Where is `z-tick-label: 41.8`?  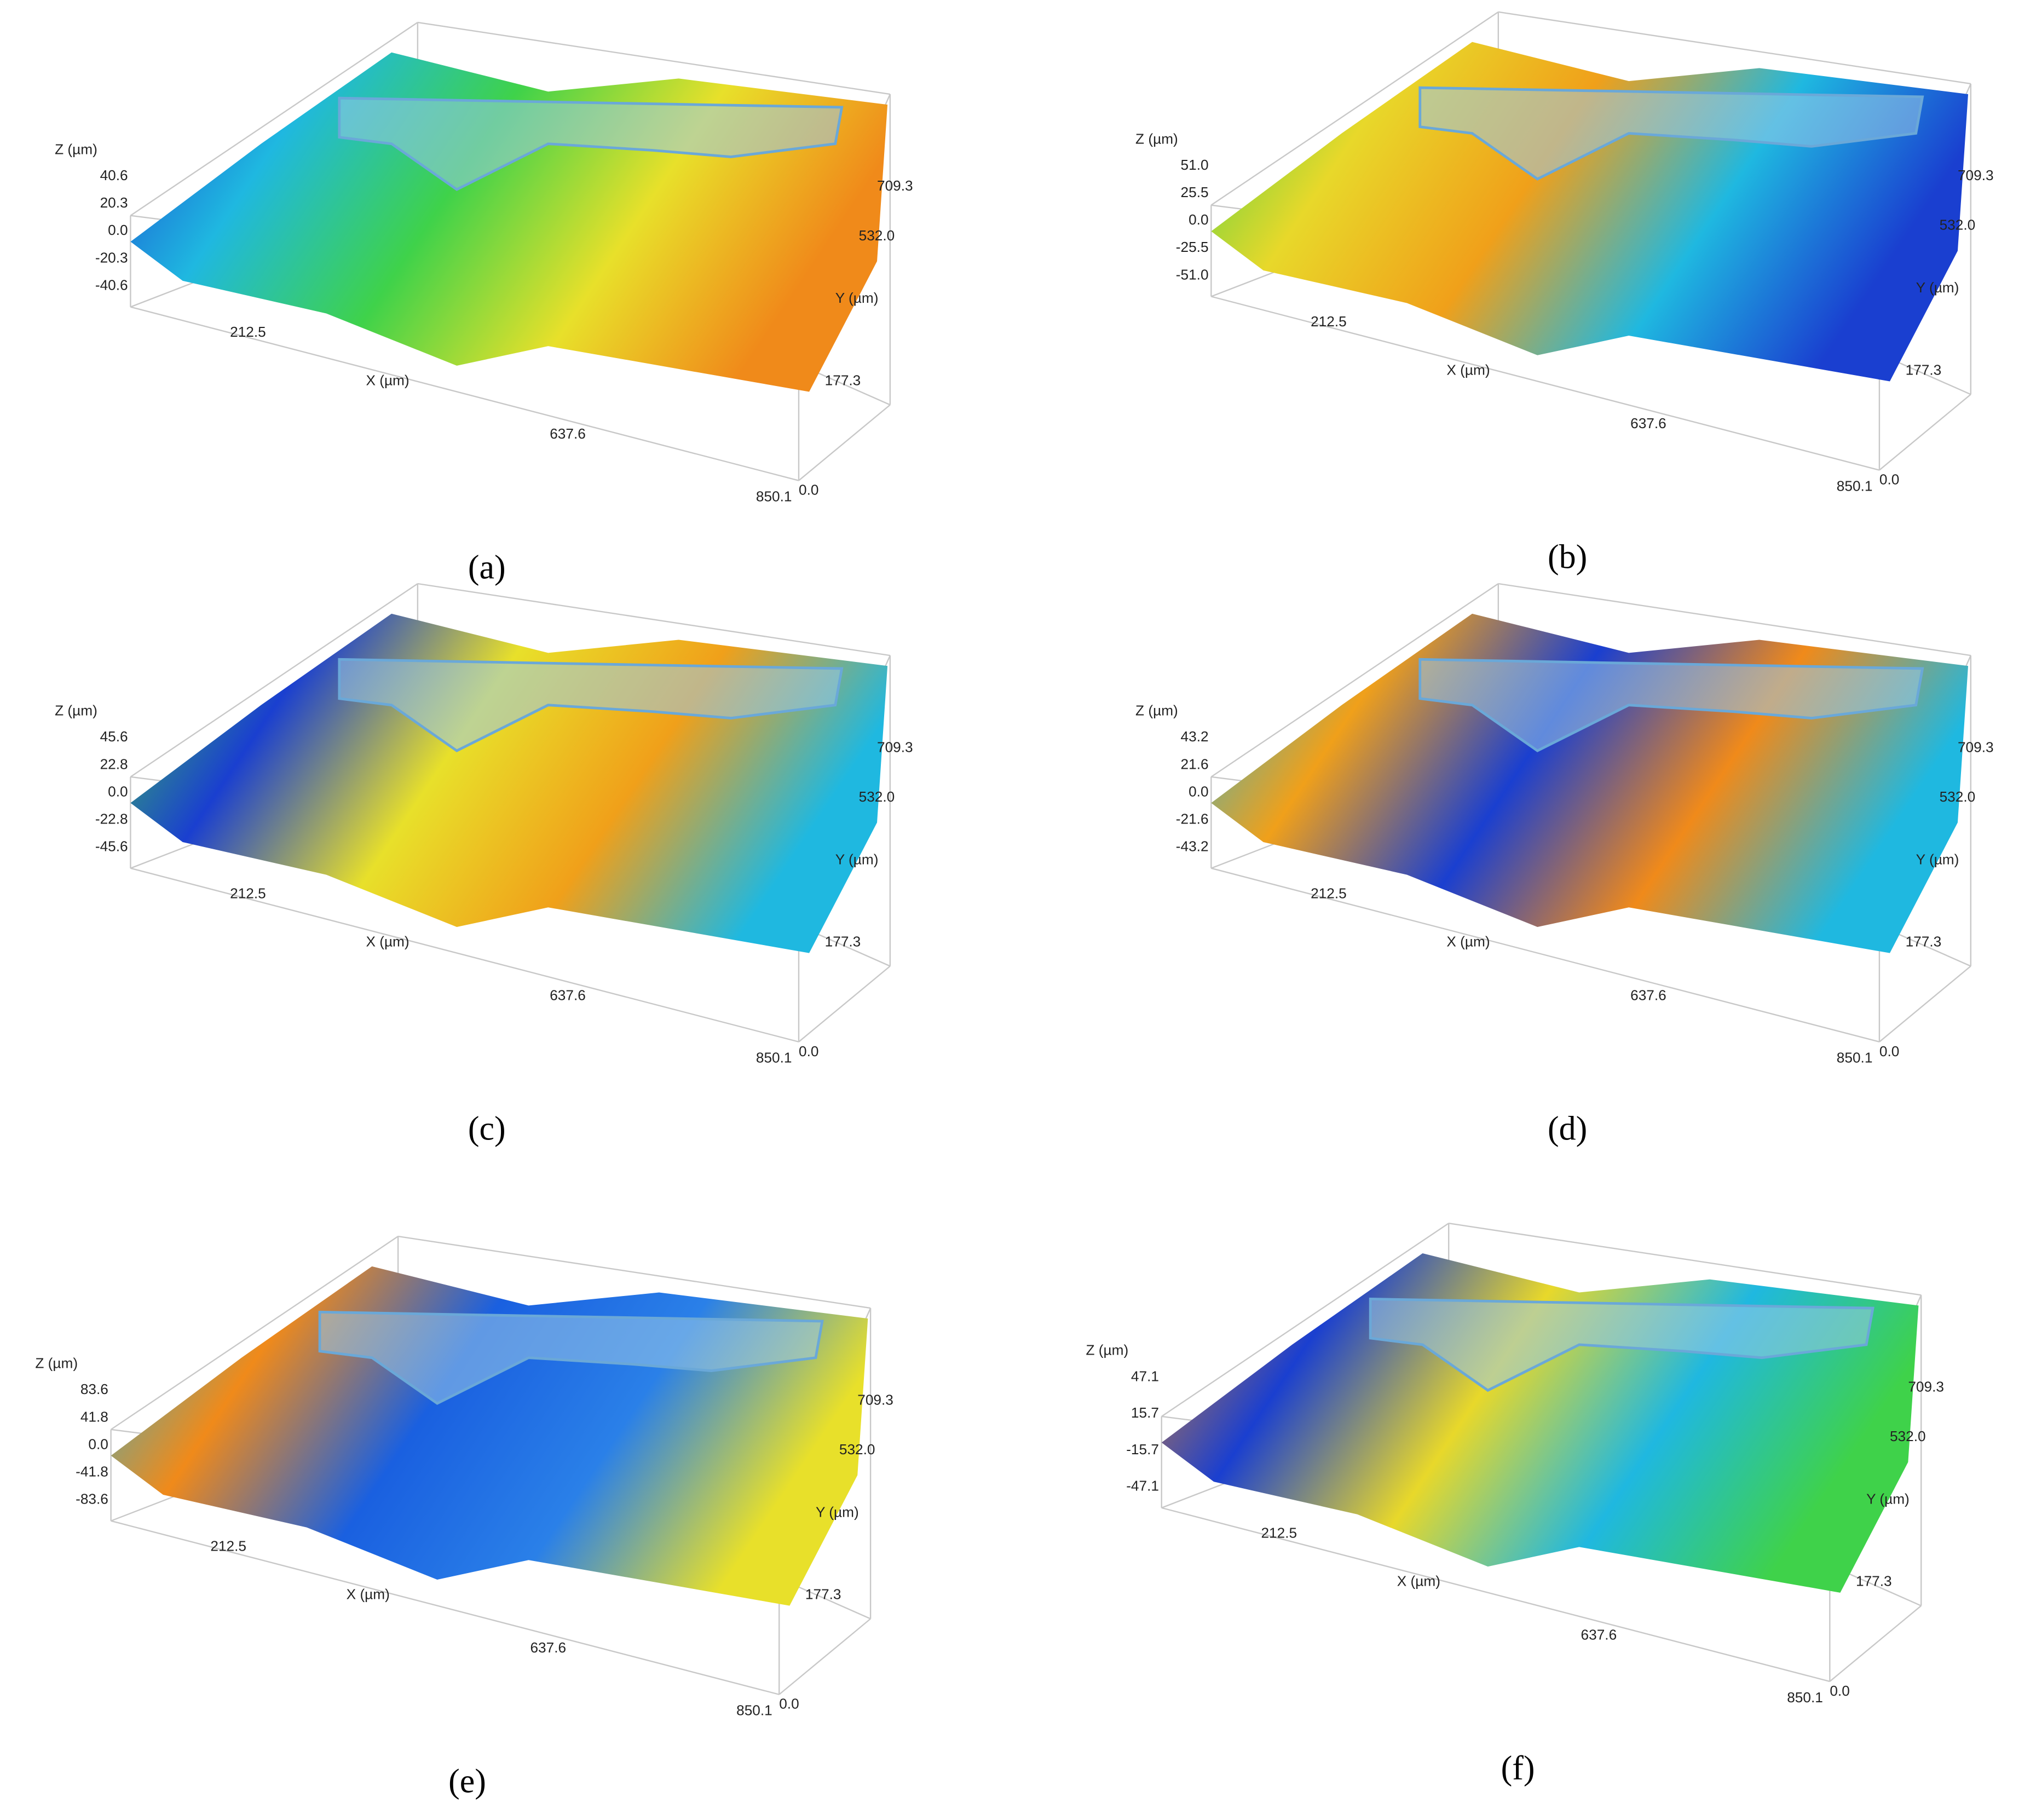 z-tick-label: 41.8 is located at coordinates (94, 1417).